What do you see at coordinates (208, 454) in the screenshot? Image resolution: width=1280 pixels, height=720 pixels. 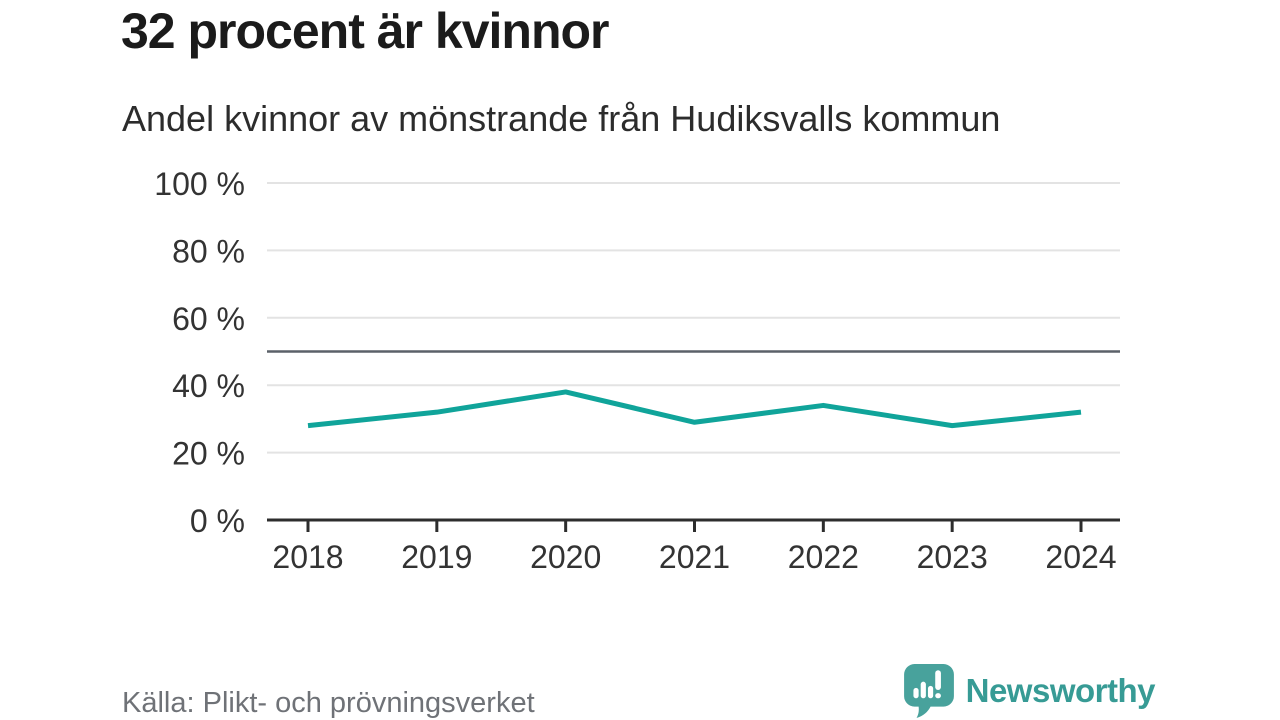 I see `y-axis-tick-label: 20 %` at bounding box center [208, 454].